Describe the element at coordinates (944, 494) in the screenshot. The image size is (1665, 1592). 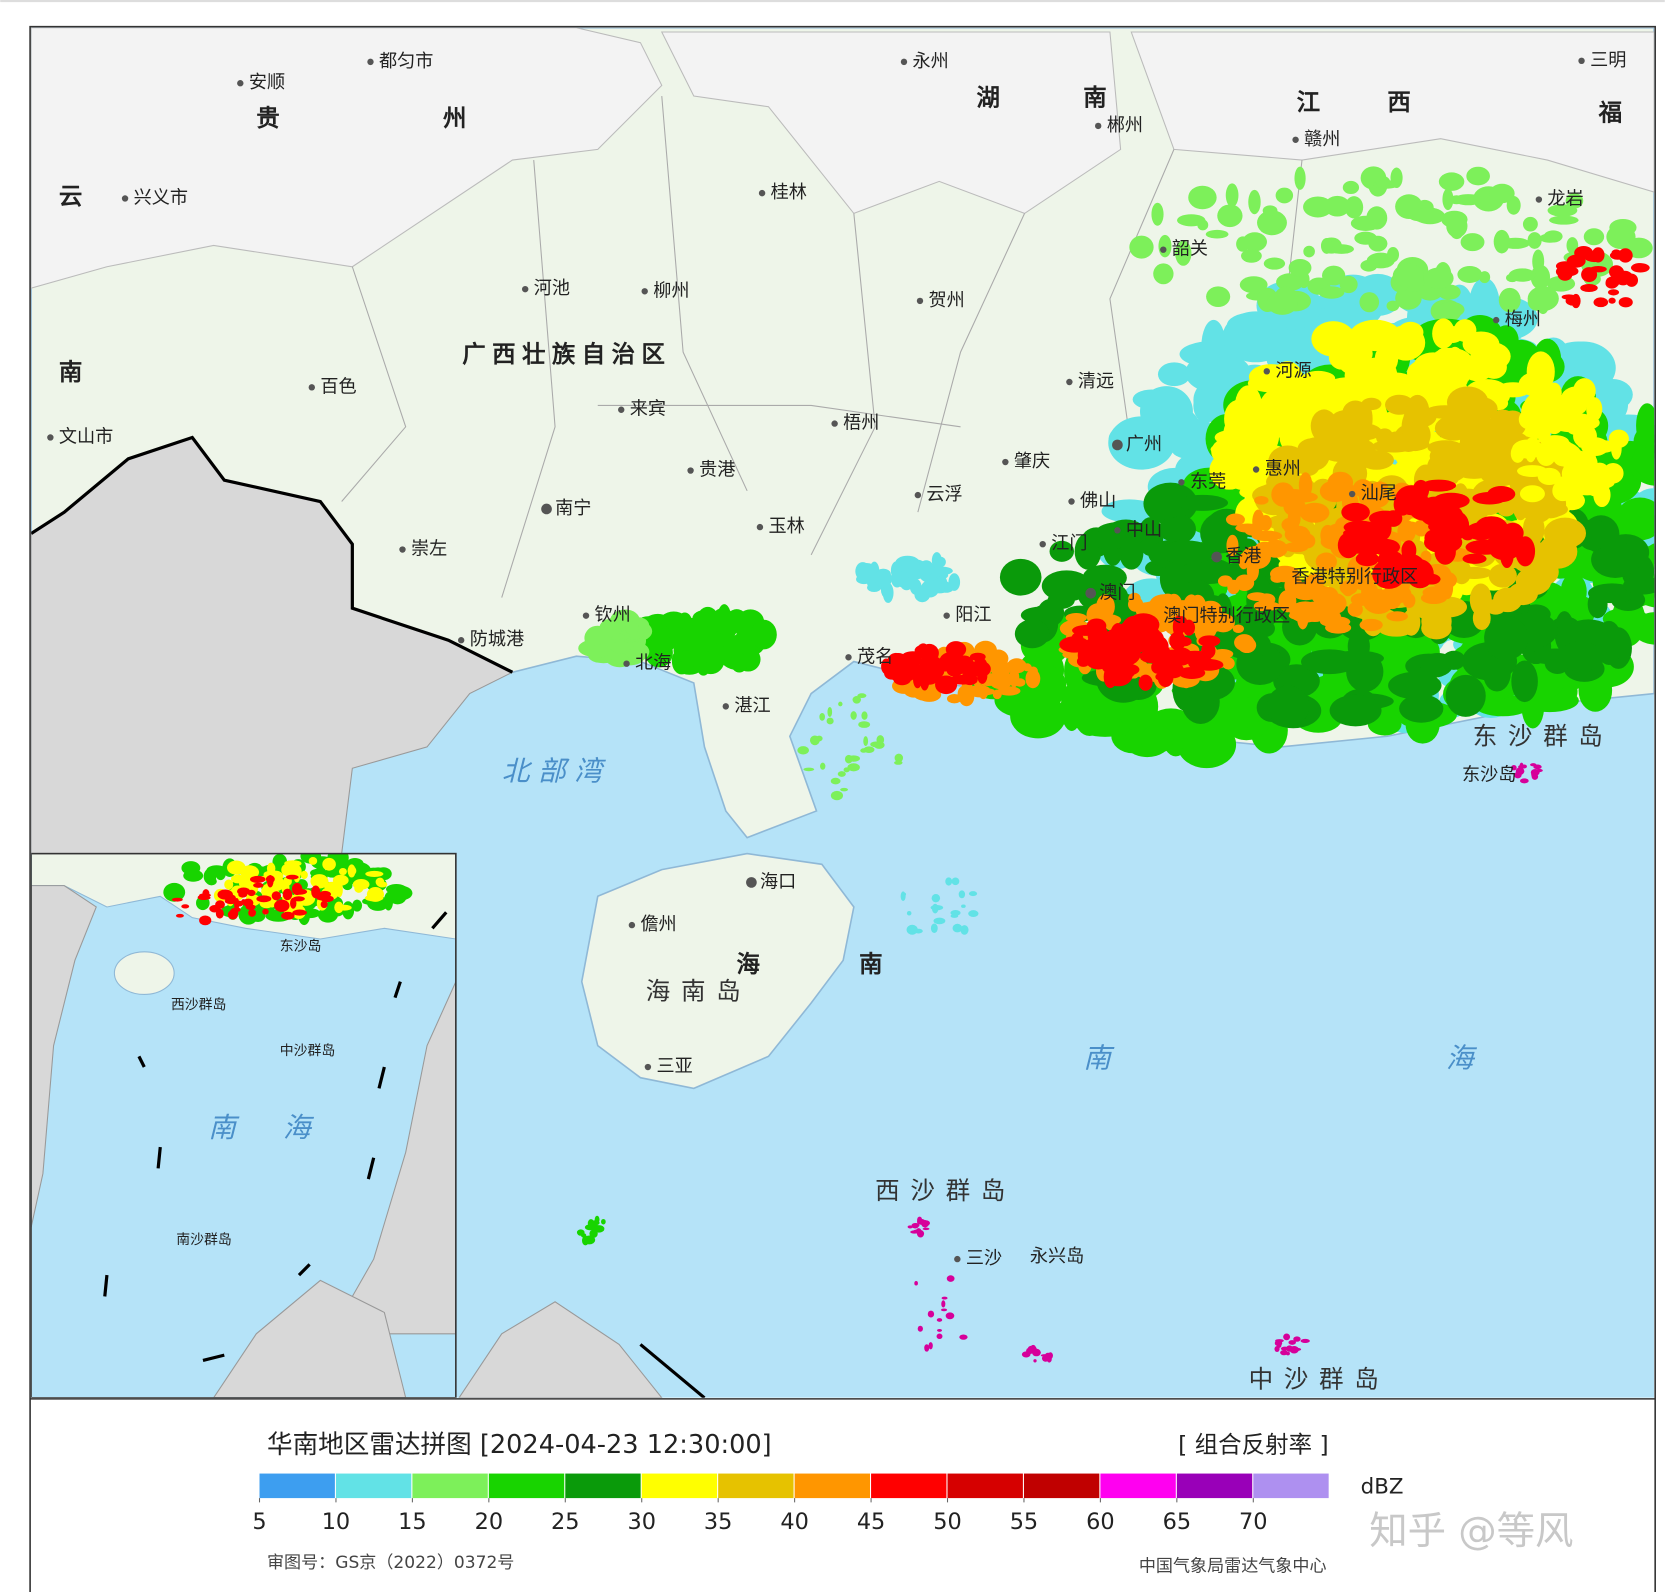
I see `place-label: 云浮` at that location.